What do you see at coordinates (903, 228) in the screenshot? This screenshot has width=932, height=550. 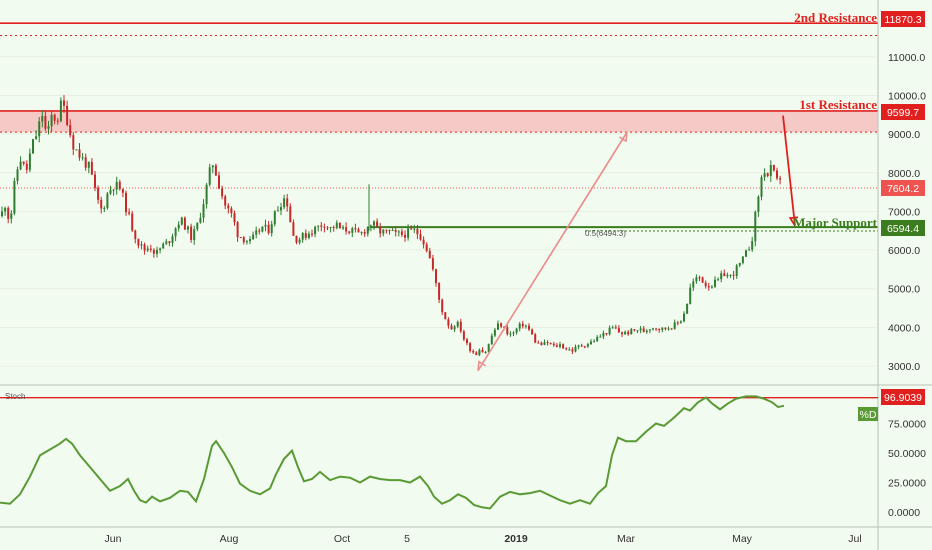 I see `badge-major-support: 6594.4` at bounding box center [903, 228].